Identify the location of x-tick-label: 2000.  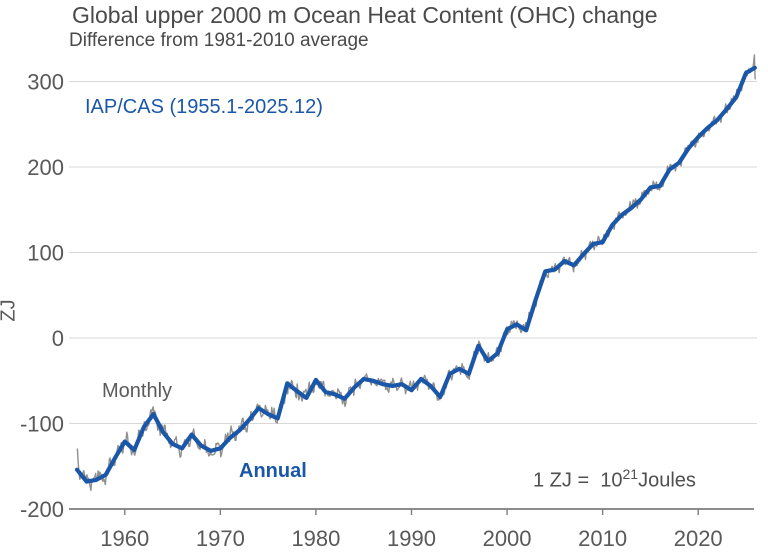
(507, 538).